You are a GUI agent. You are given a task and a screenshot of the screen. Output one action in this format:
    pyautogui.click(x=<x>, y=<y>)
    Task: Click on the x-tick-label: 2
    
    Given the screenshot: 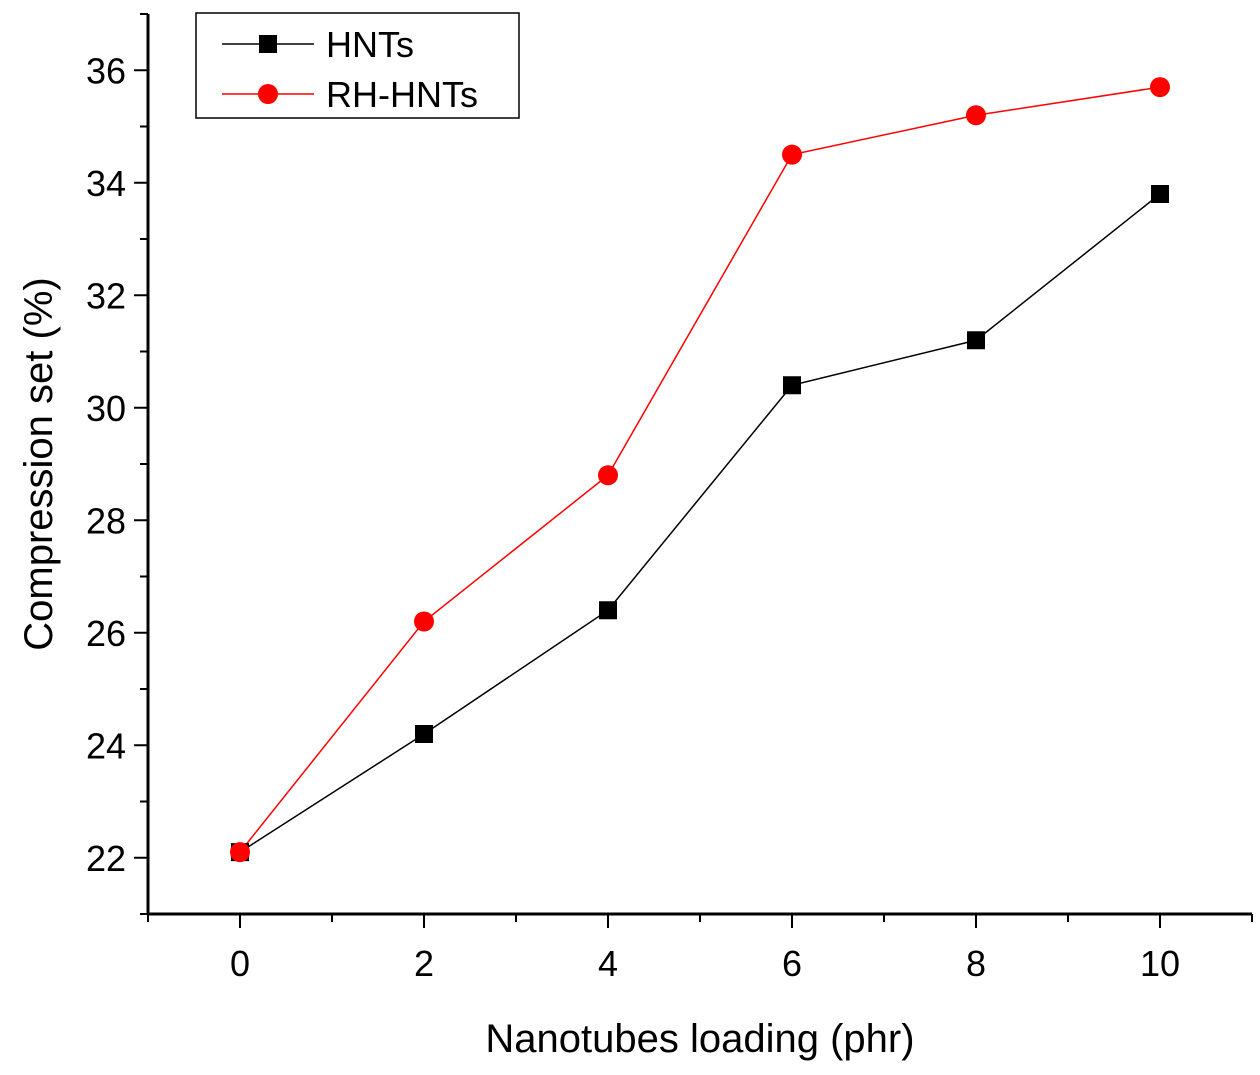 What is the action you would take?
    pyautogui.click(x=424, y=963)
    